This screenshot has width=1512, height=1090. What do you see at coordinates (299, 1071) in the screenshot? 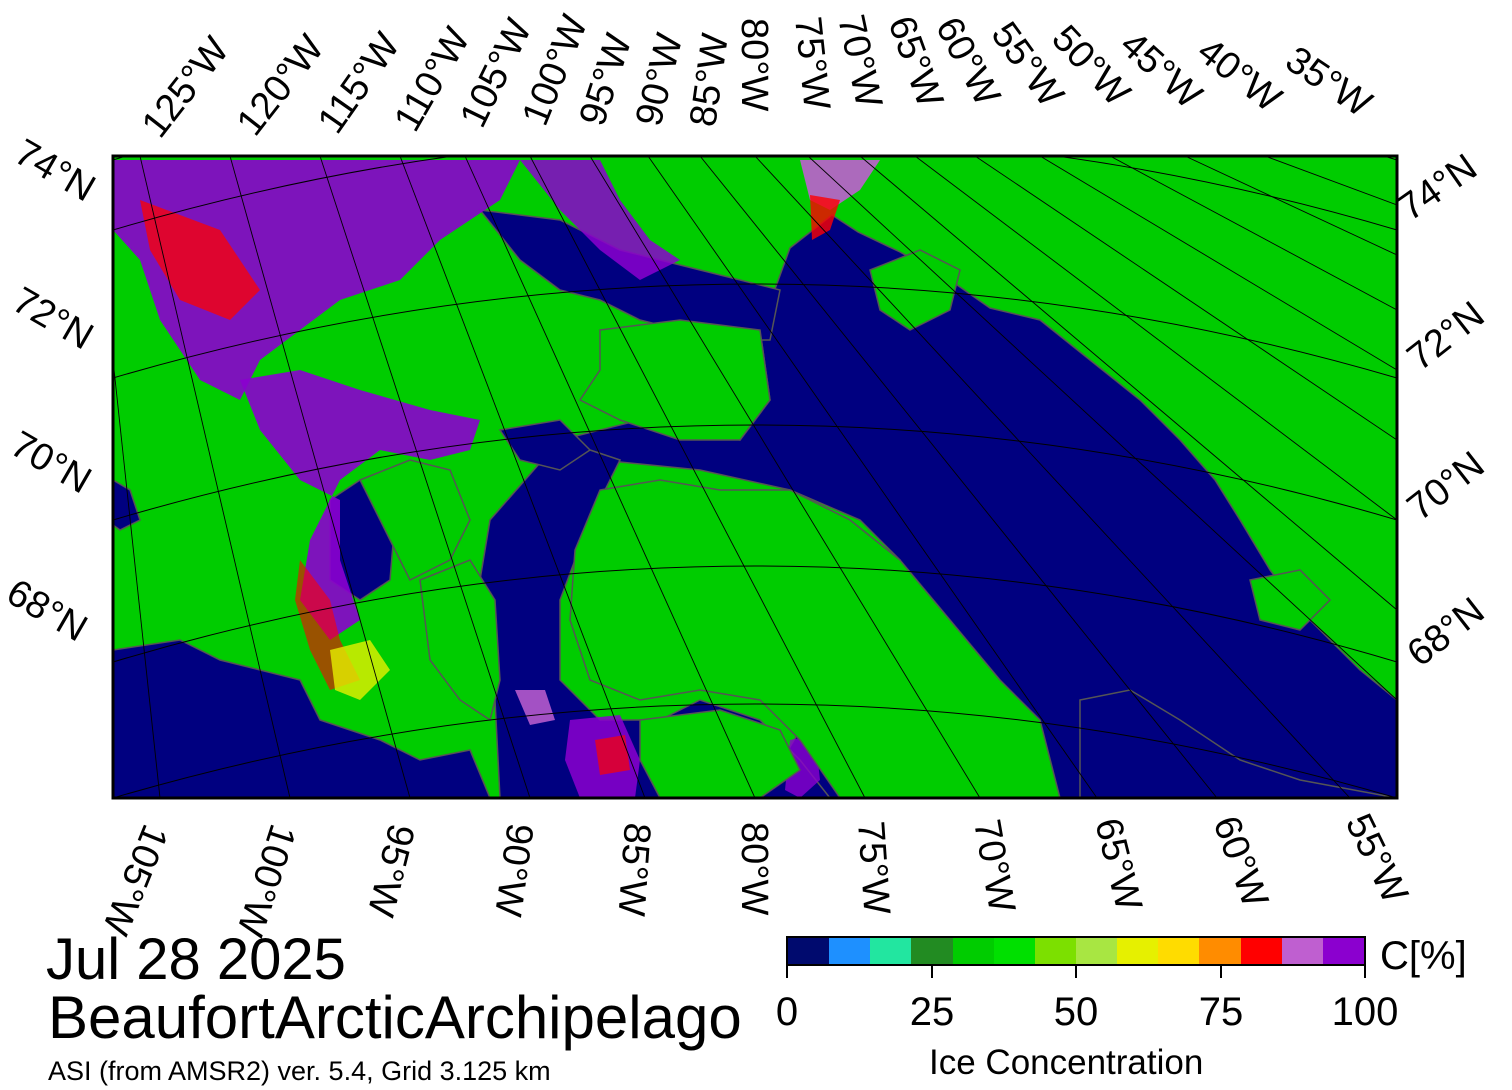
I see `data-source: ASI (from AMSR2) ver. 5.4, Grid 3.125 km` at bounding box center [299, 1071].